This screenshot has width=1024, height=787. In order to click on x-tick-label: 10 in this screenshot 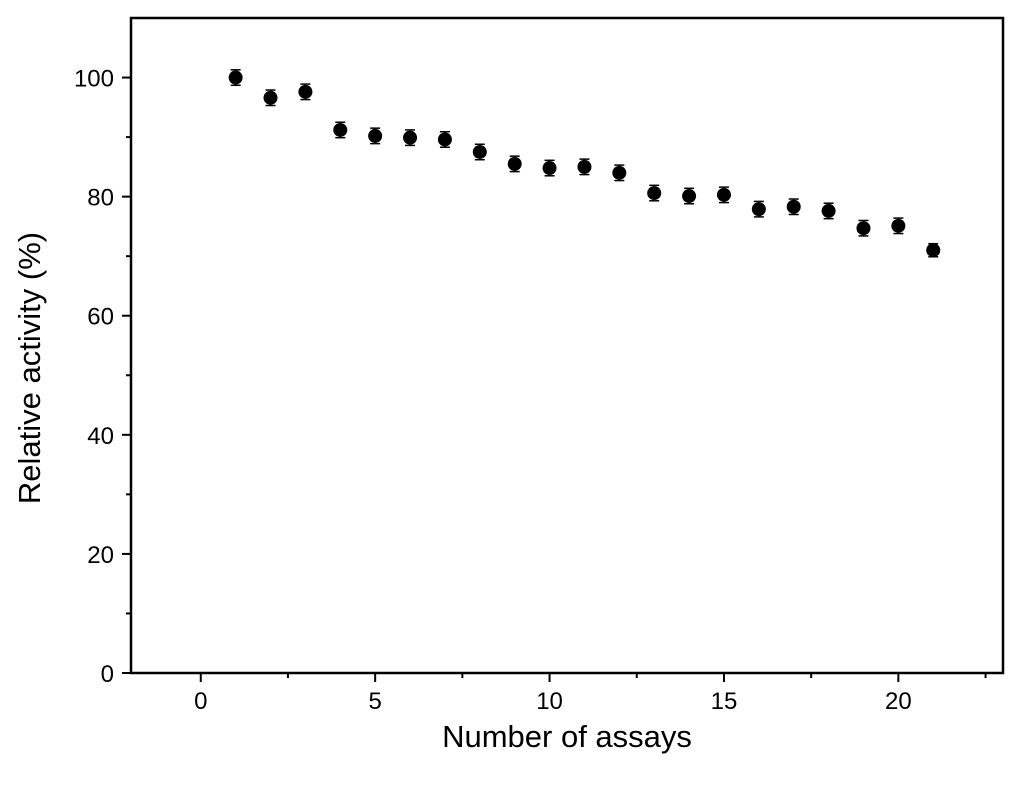, I will do `click(549, 701)`.